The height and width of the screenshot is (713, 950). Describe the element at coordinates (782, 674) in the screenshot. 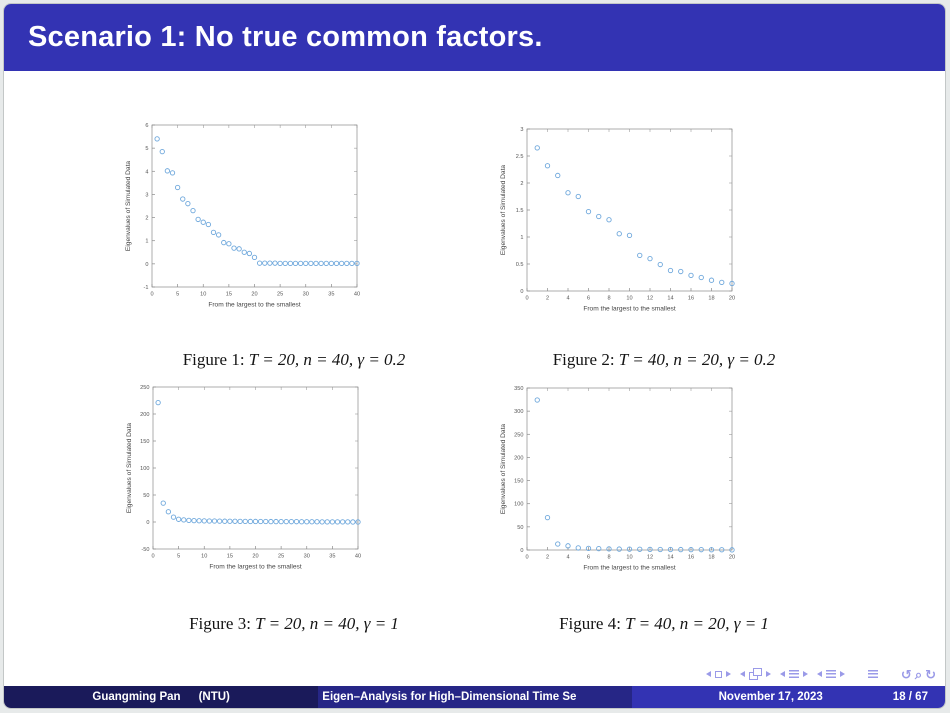

I see `prev-subsection-icon` at that location.